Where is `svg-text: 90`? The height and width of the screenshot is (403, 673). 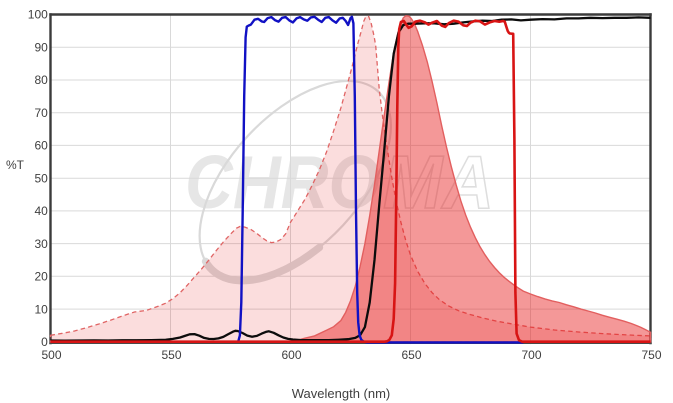 svg-text: 90 is located at coordinates (41, 47).